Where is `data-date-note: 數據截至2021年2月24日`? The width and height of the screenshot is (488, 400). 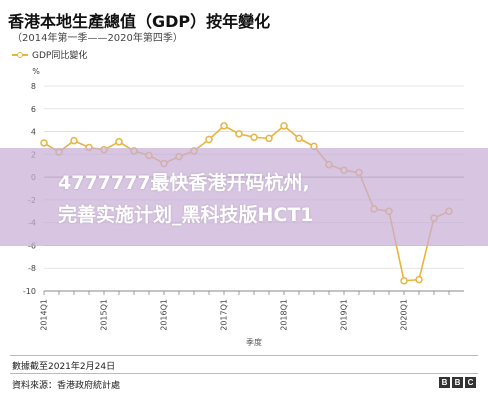 data-date-note: 數據截至2021年2月24日 is located at coordinates (64, 367).